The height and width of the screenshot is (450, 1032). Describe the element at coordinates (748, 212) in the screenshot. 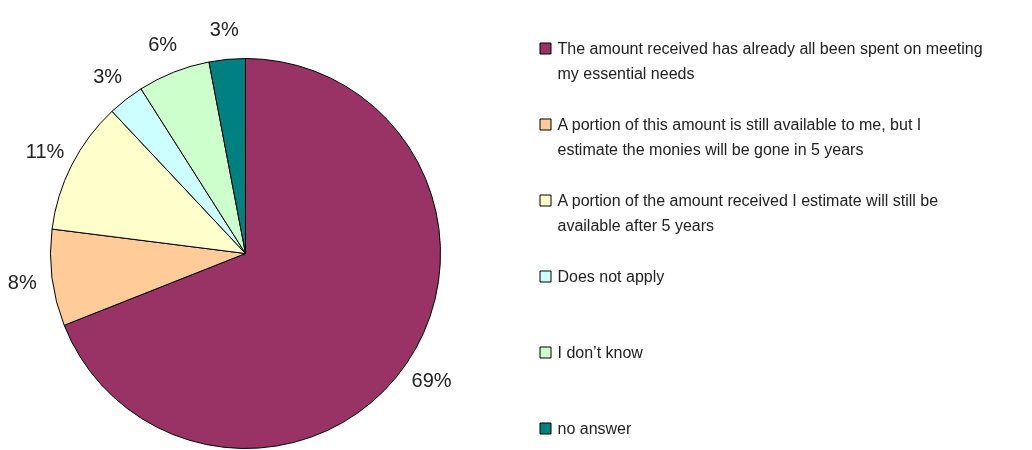

I see `legend-label: A portion of the amount received I estimate will still be available after 5 years` at that location.